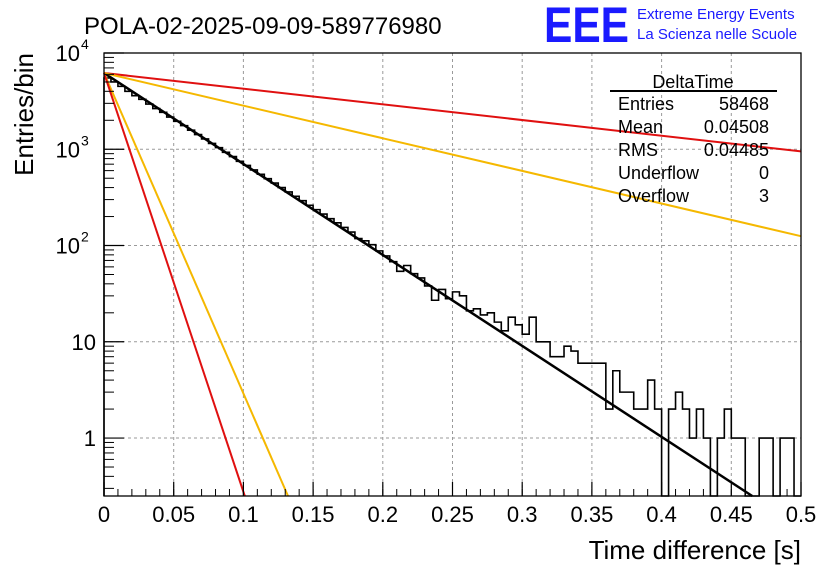 Image resolution: width=836 pixels, height=572 pixels. I want to click on x-tick-label: 0.35, so click(591, 514).